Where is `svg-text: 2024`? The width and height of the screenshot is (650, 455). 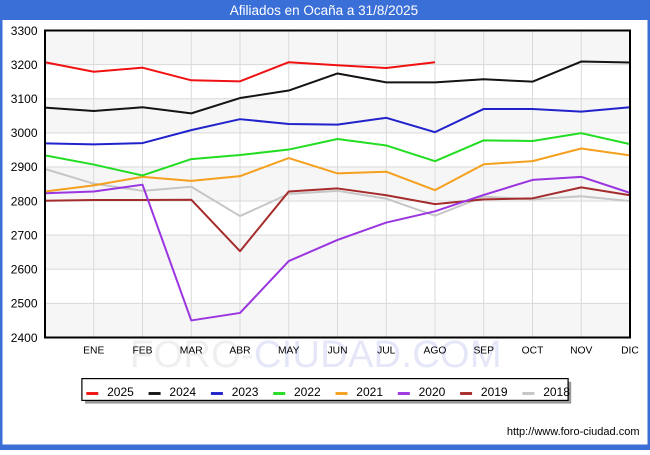
svg-text: 2024 is located at coordinates (182, 392).